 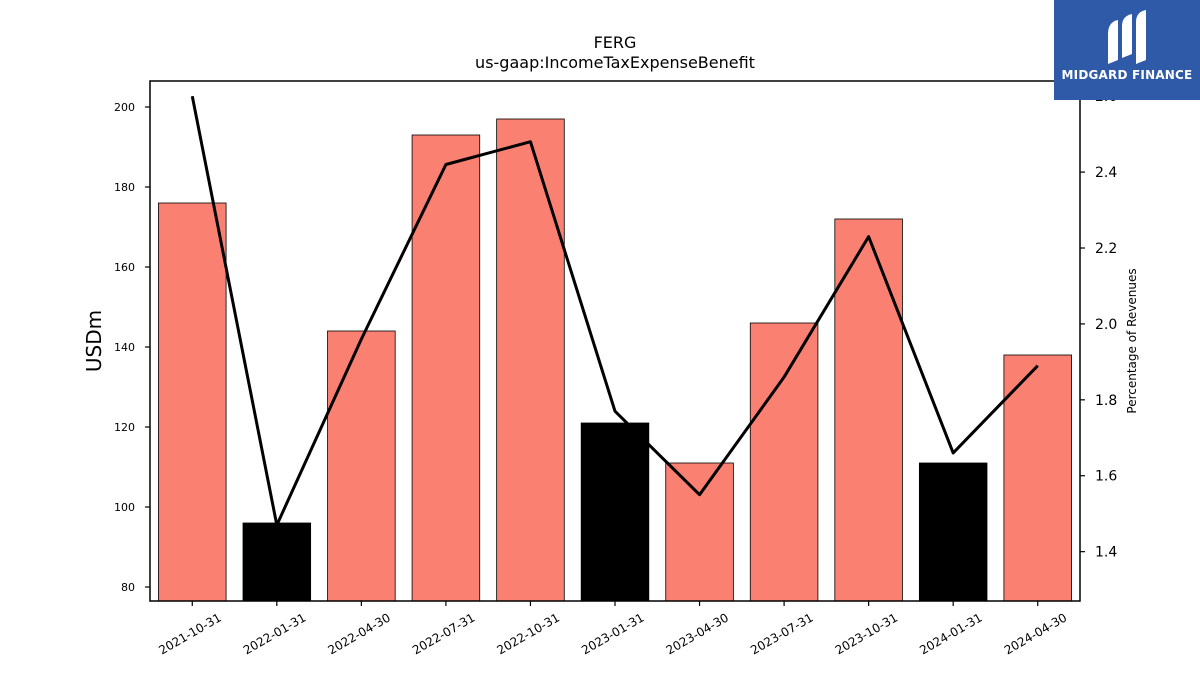 I want to click on right-tick-label: 2.2, so click(x=1106, y=249).